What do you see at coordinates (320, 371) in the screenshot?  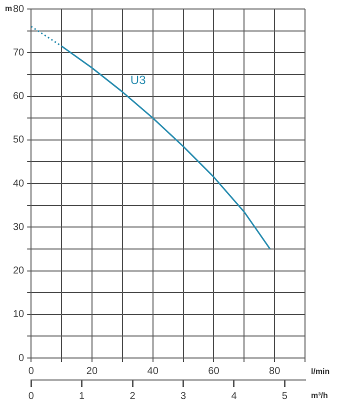 I see `x-axis-title: l/min` at bounding box center [320, 371].